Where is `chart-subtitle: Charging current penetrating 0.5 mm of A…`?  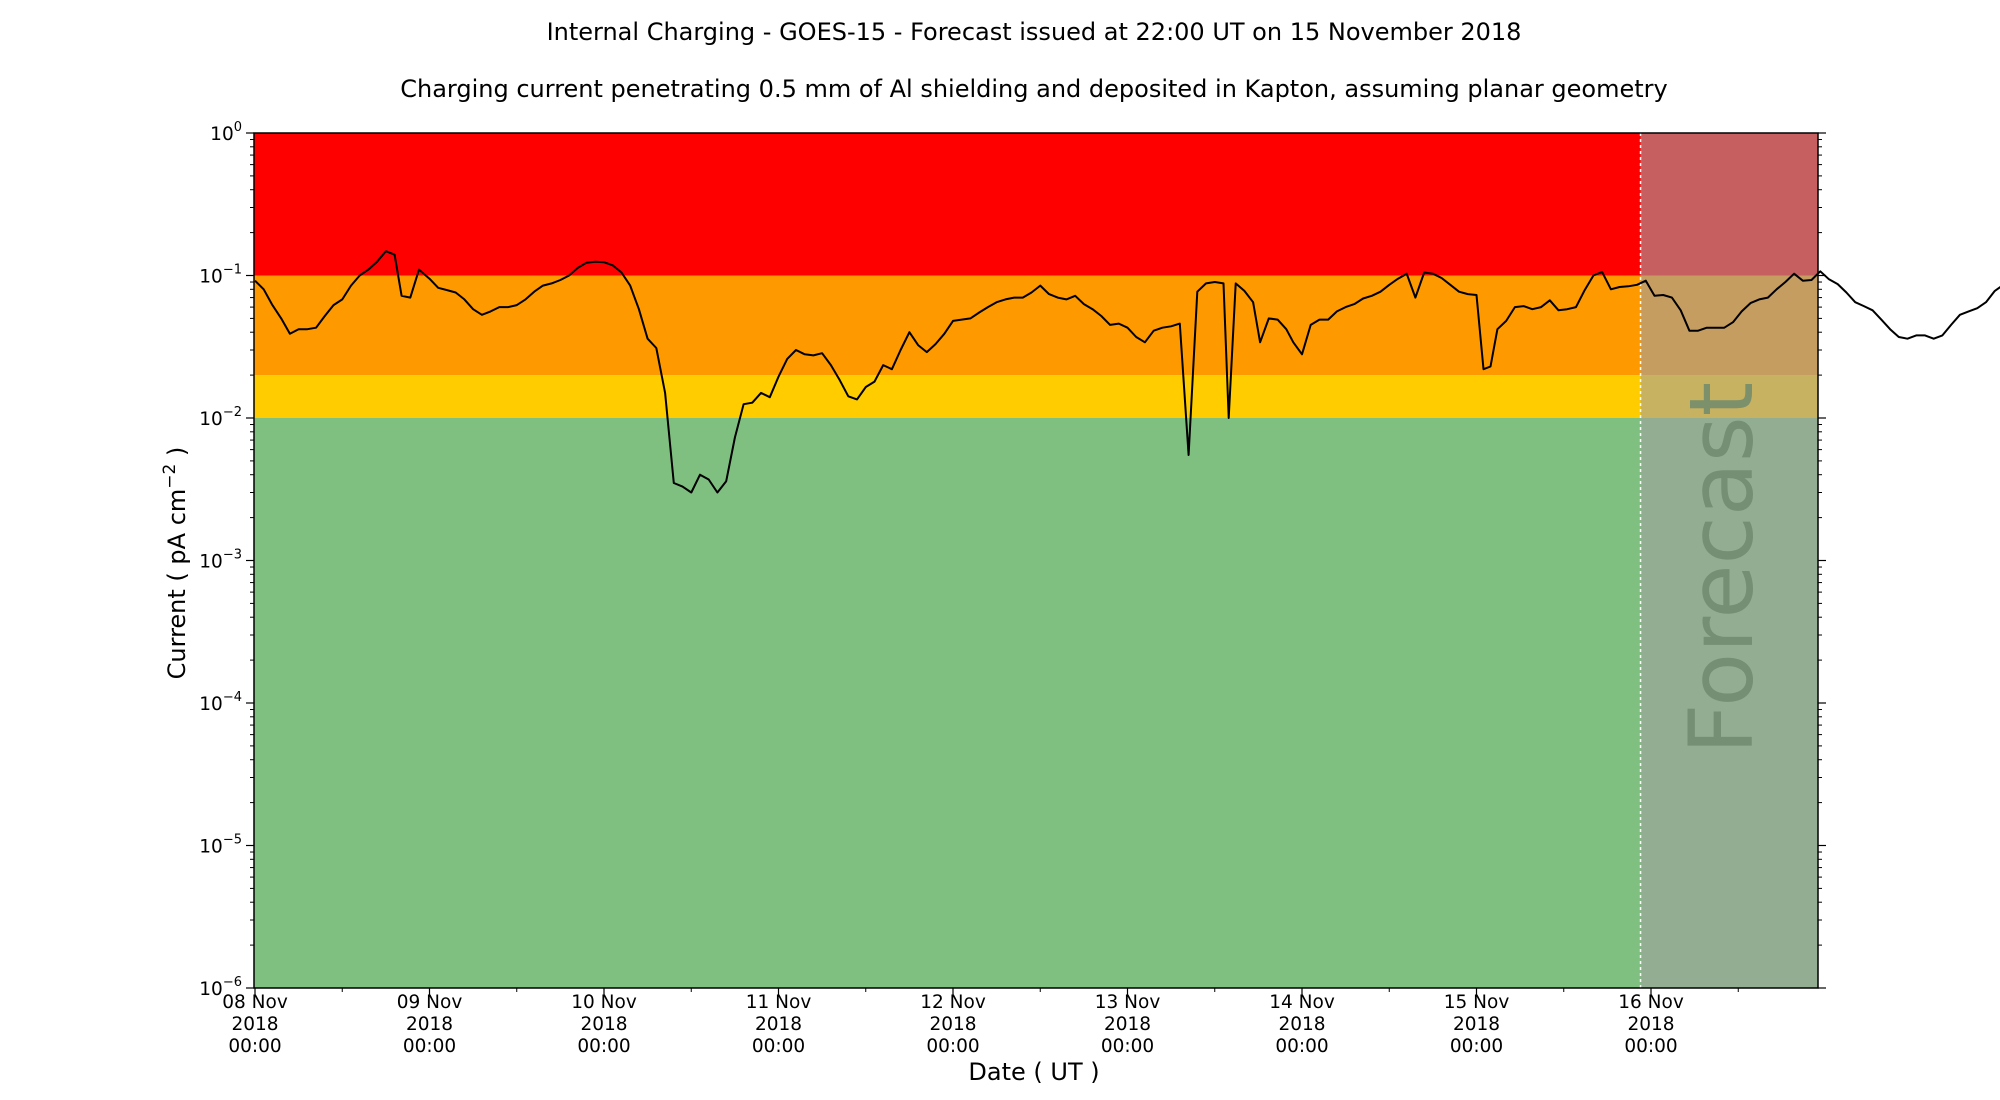
chart-subtitle: Charging current penetrating 0.5 mm of A… is located at coordinates (1034, 89).